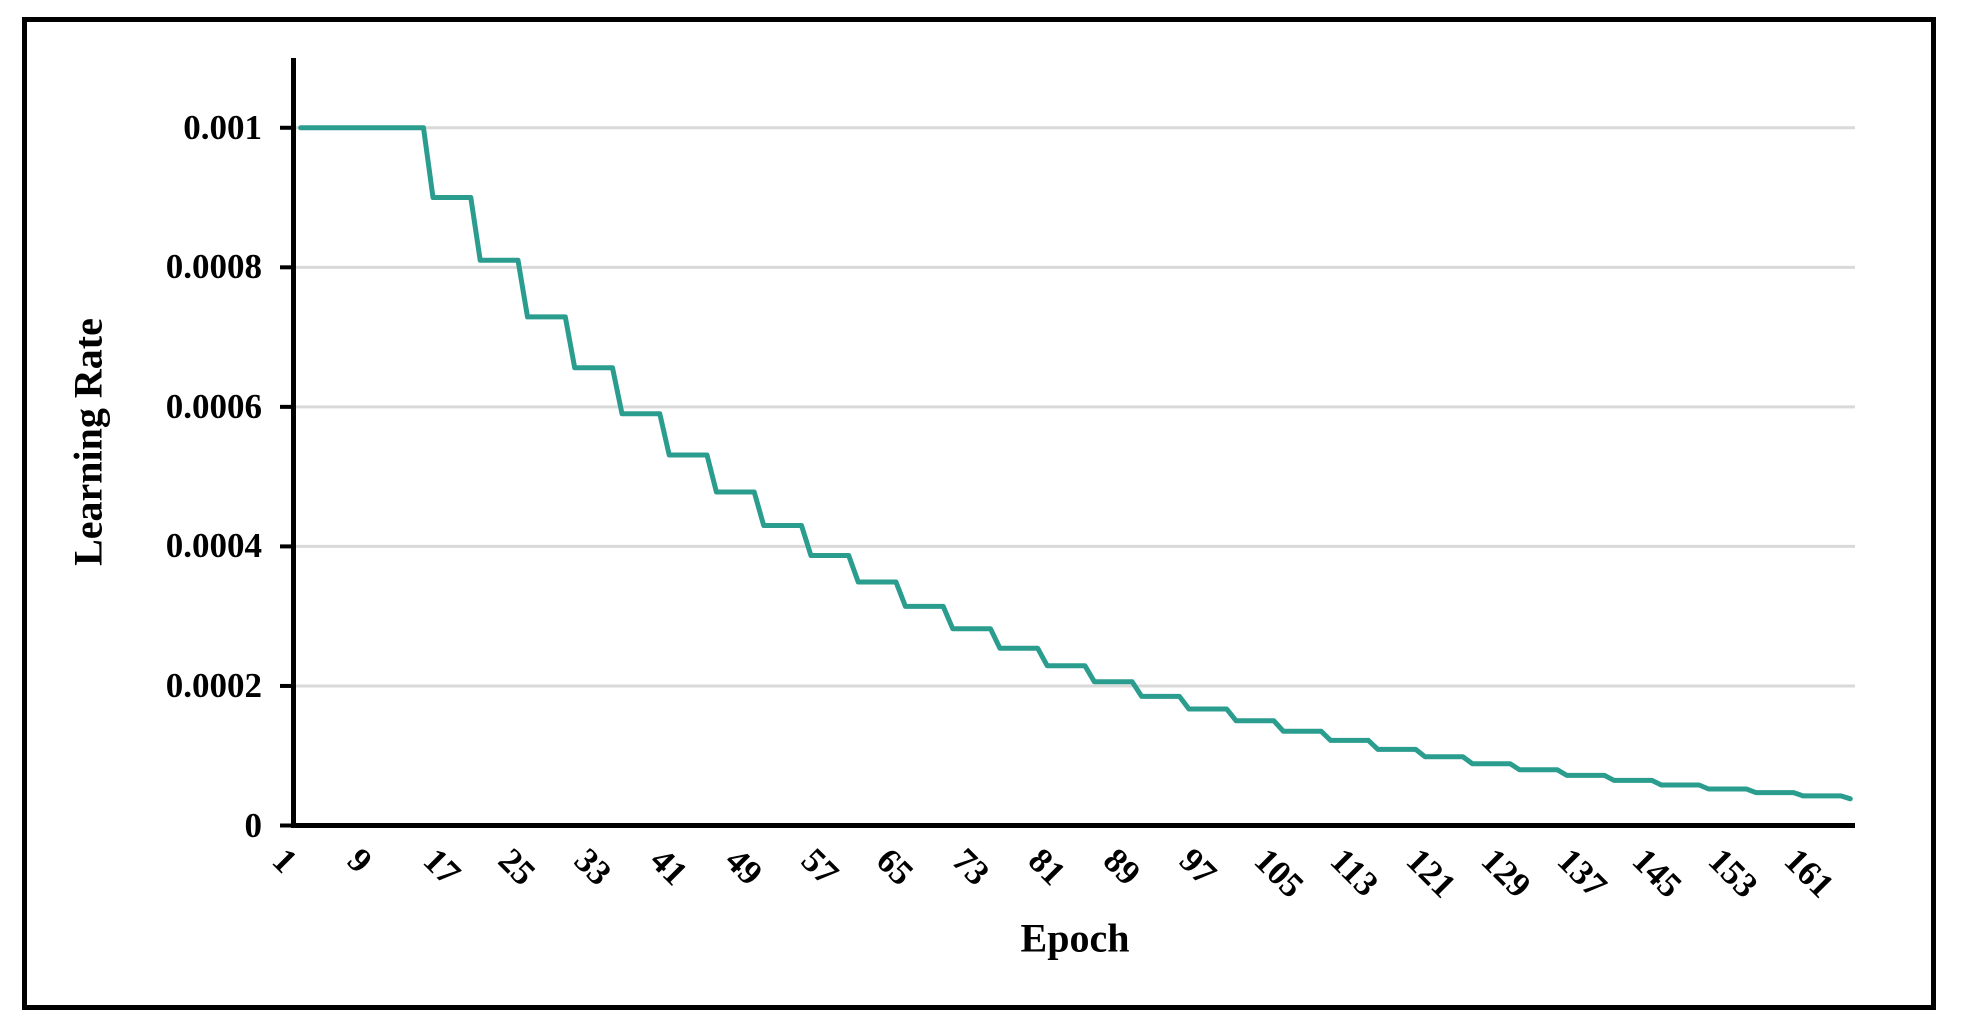  Describe the element at coordinates (213, 685) in the screenshot. I see `y-tick-label: 0.0002` at that location.